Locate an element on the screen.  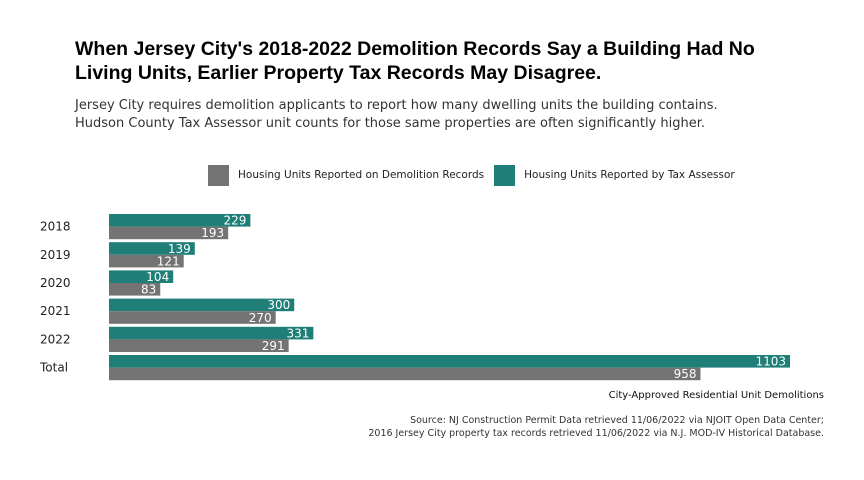
legend-item-tax-assessor: Housing Units Reported by Tax Assessor is located at coordinates (614, 175).